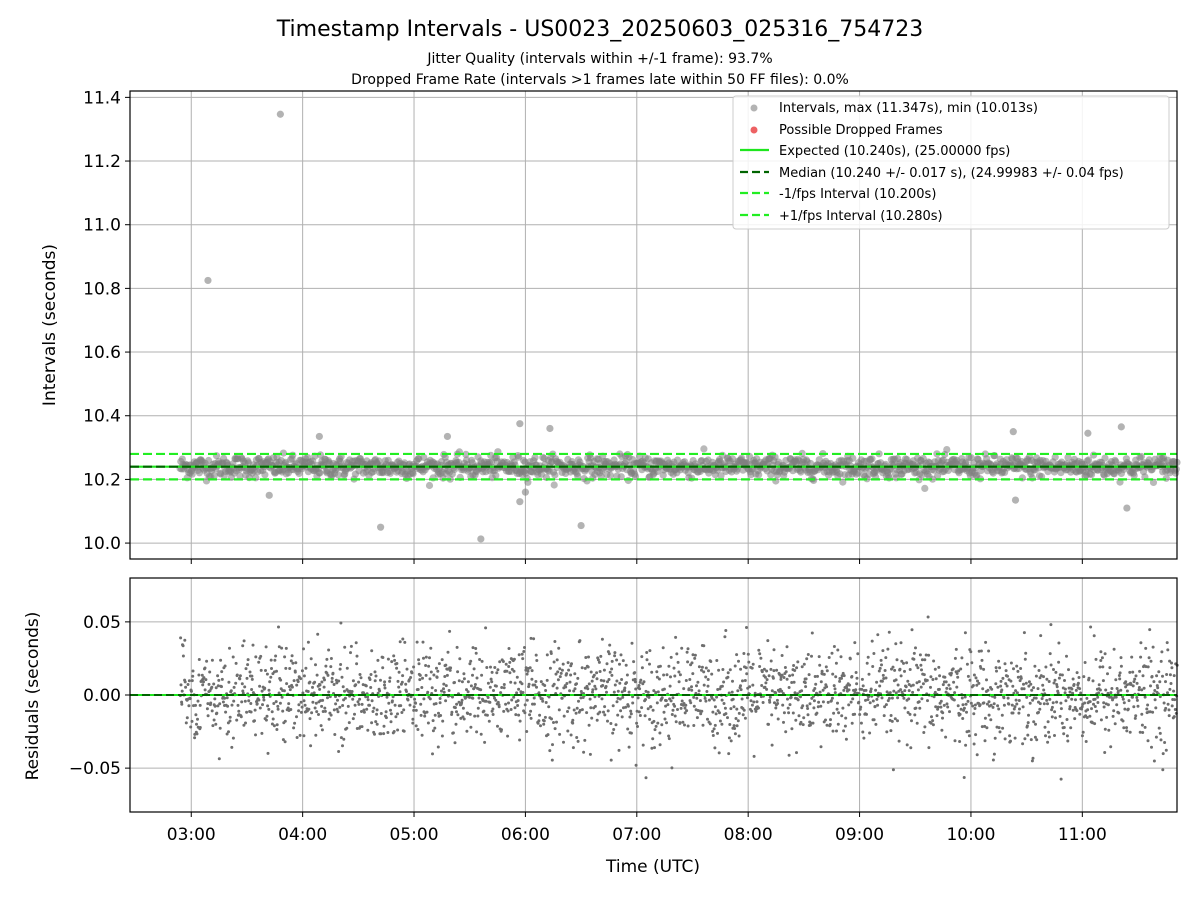 Image resolution: width=1200 pixels, height=900 pixels. What do you see at coordinates (191, 835) in the screenshot?
I see `x-tick-label: 03:00` at bounding box center [191, 835].